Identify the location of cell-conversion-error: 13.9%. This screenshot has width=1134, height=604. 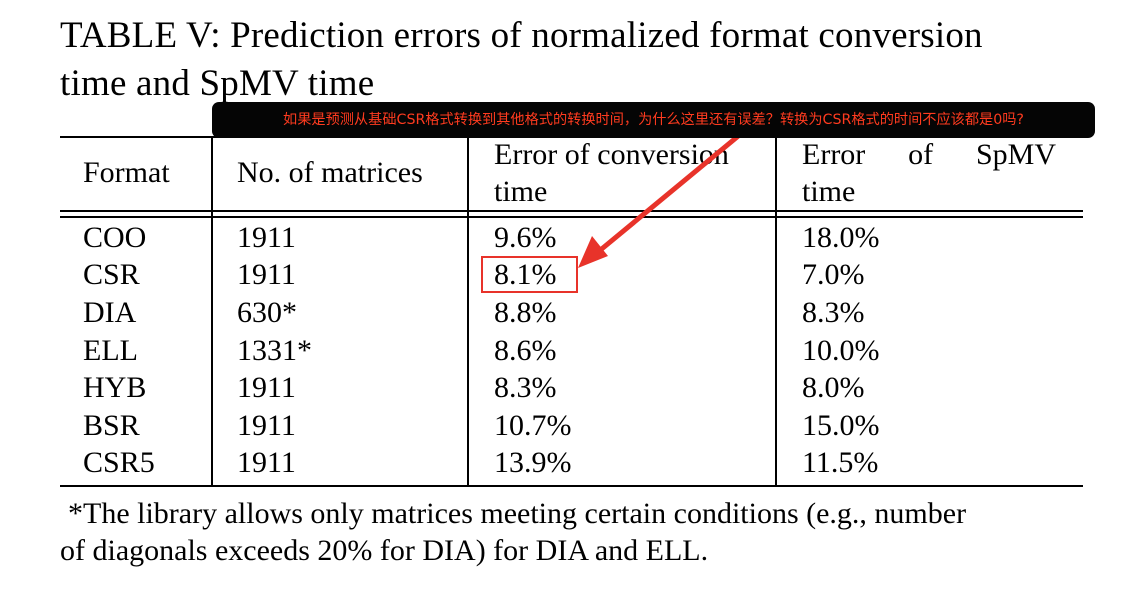
(533, 462).